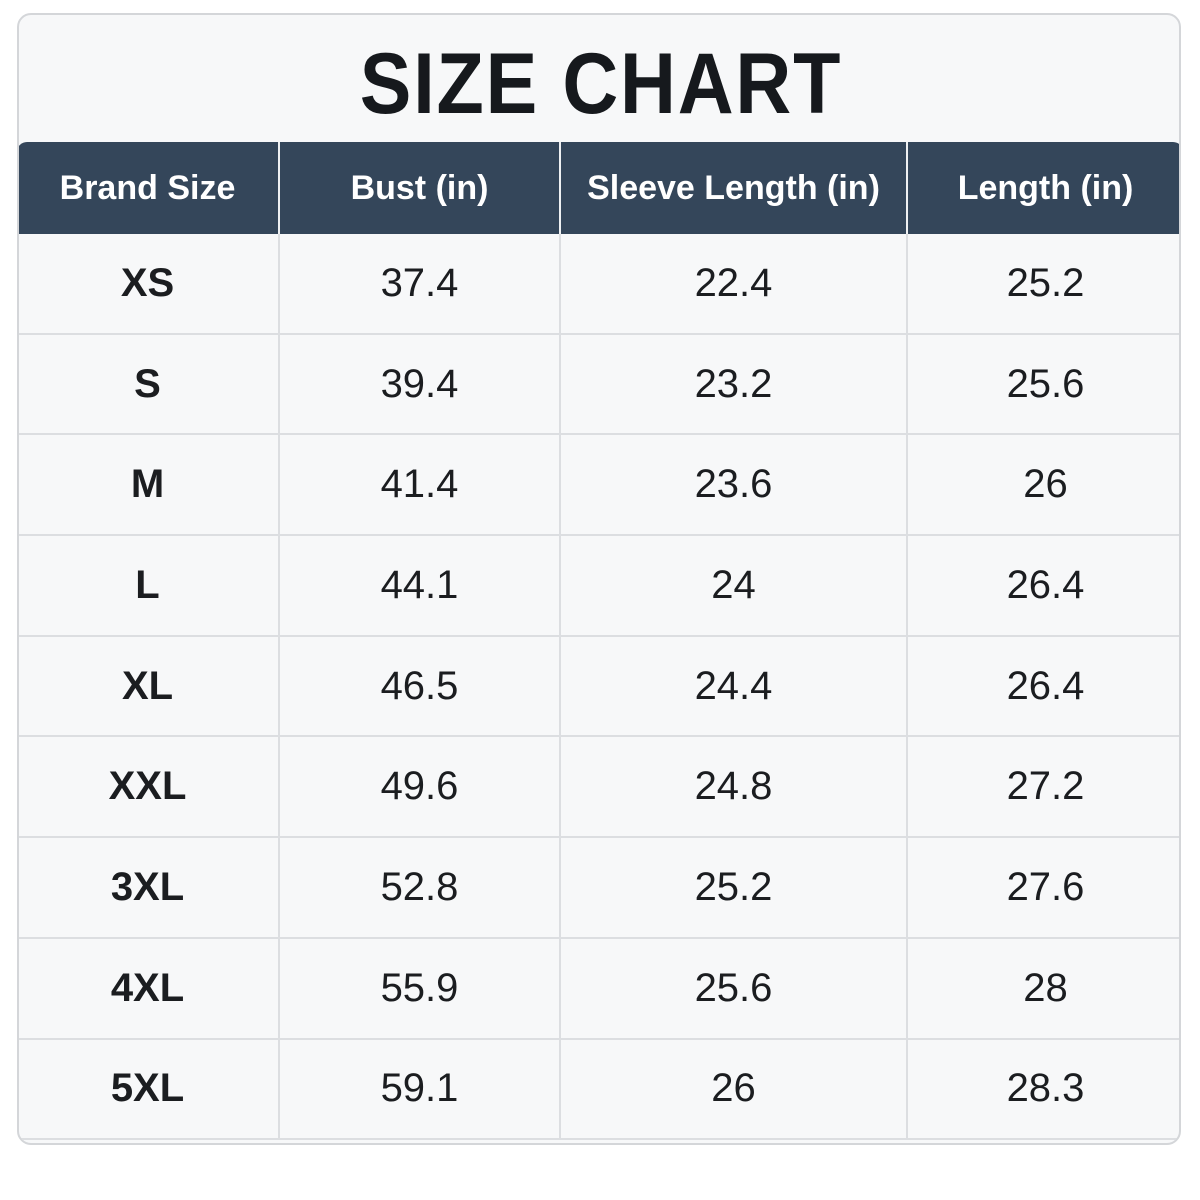  I want to click on measurement: 39.4, so click(420, 384).